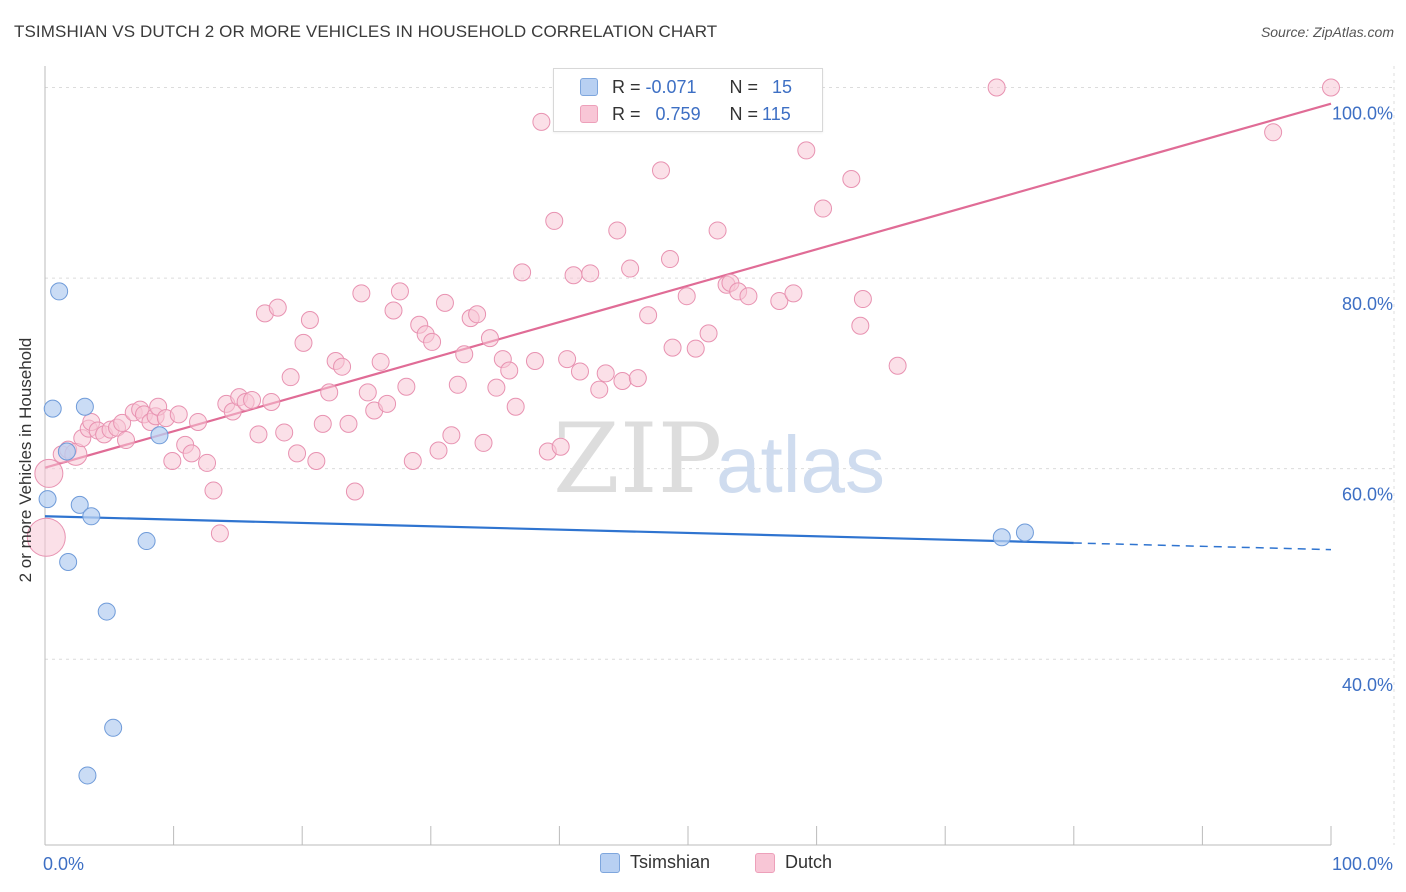 This screenshot has width=1406, height=892. What do you see at coordinates (1367, 304) in the screenshot?
I see `y-tick-label: 80.0%` at bounding box center [1367, 304].